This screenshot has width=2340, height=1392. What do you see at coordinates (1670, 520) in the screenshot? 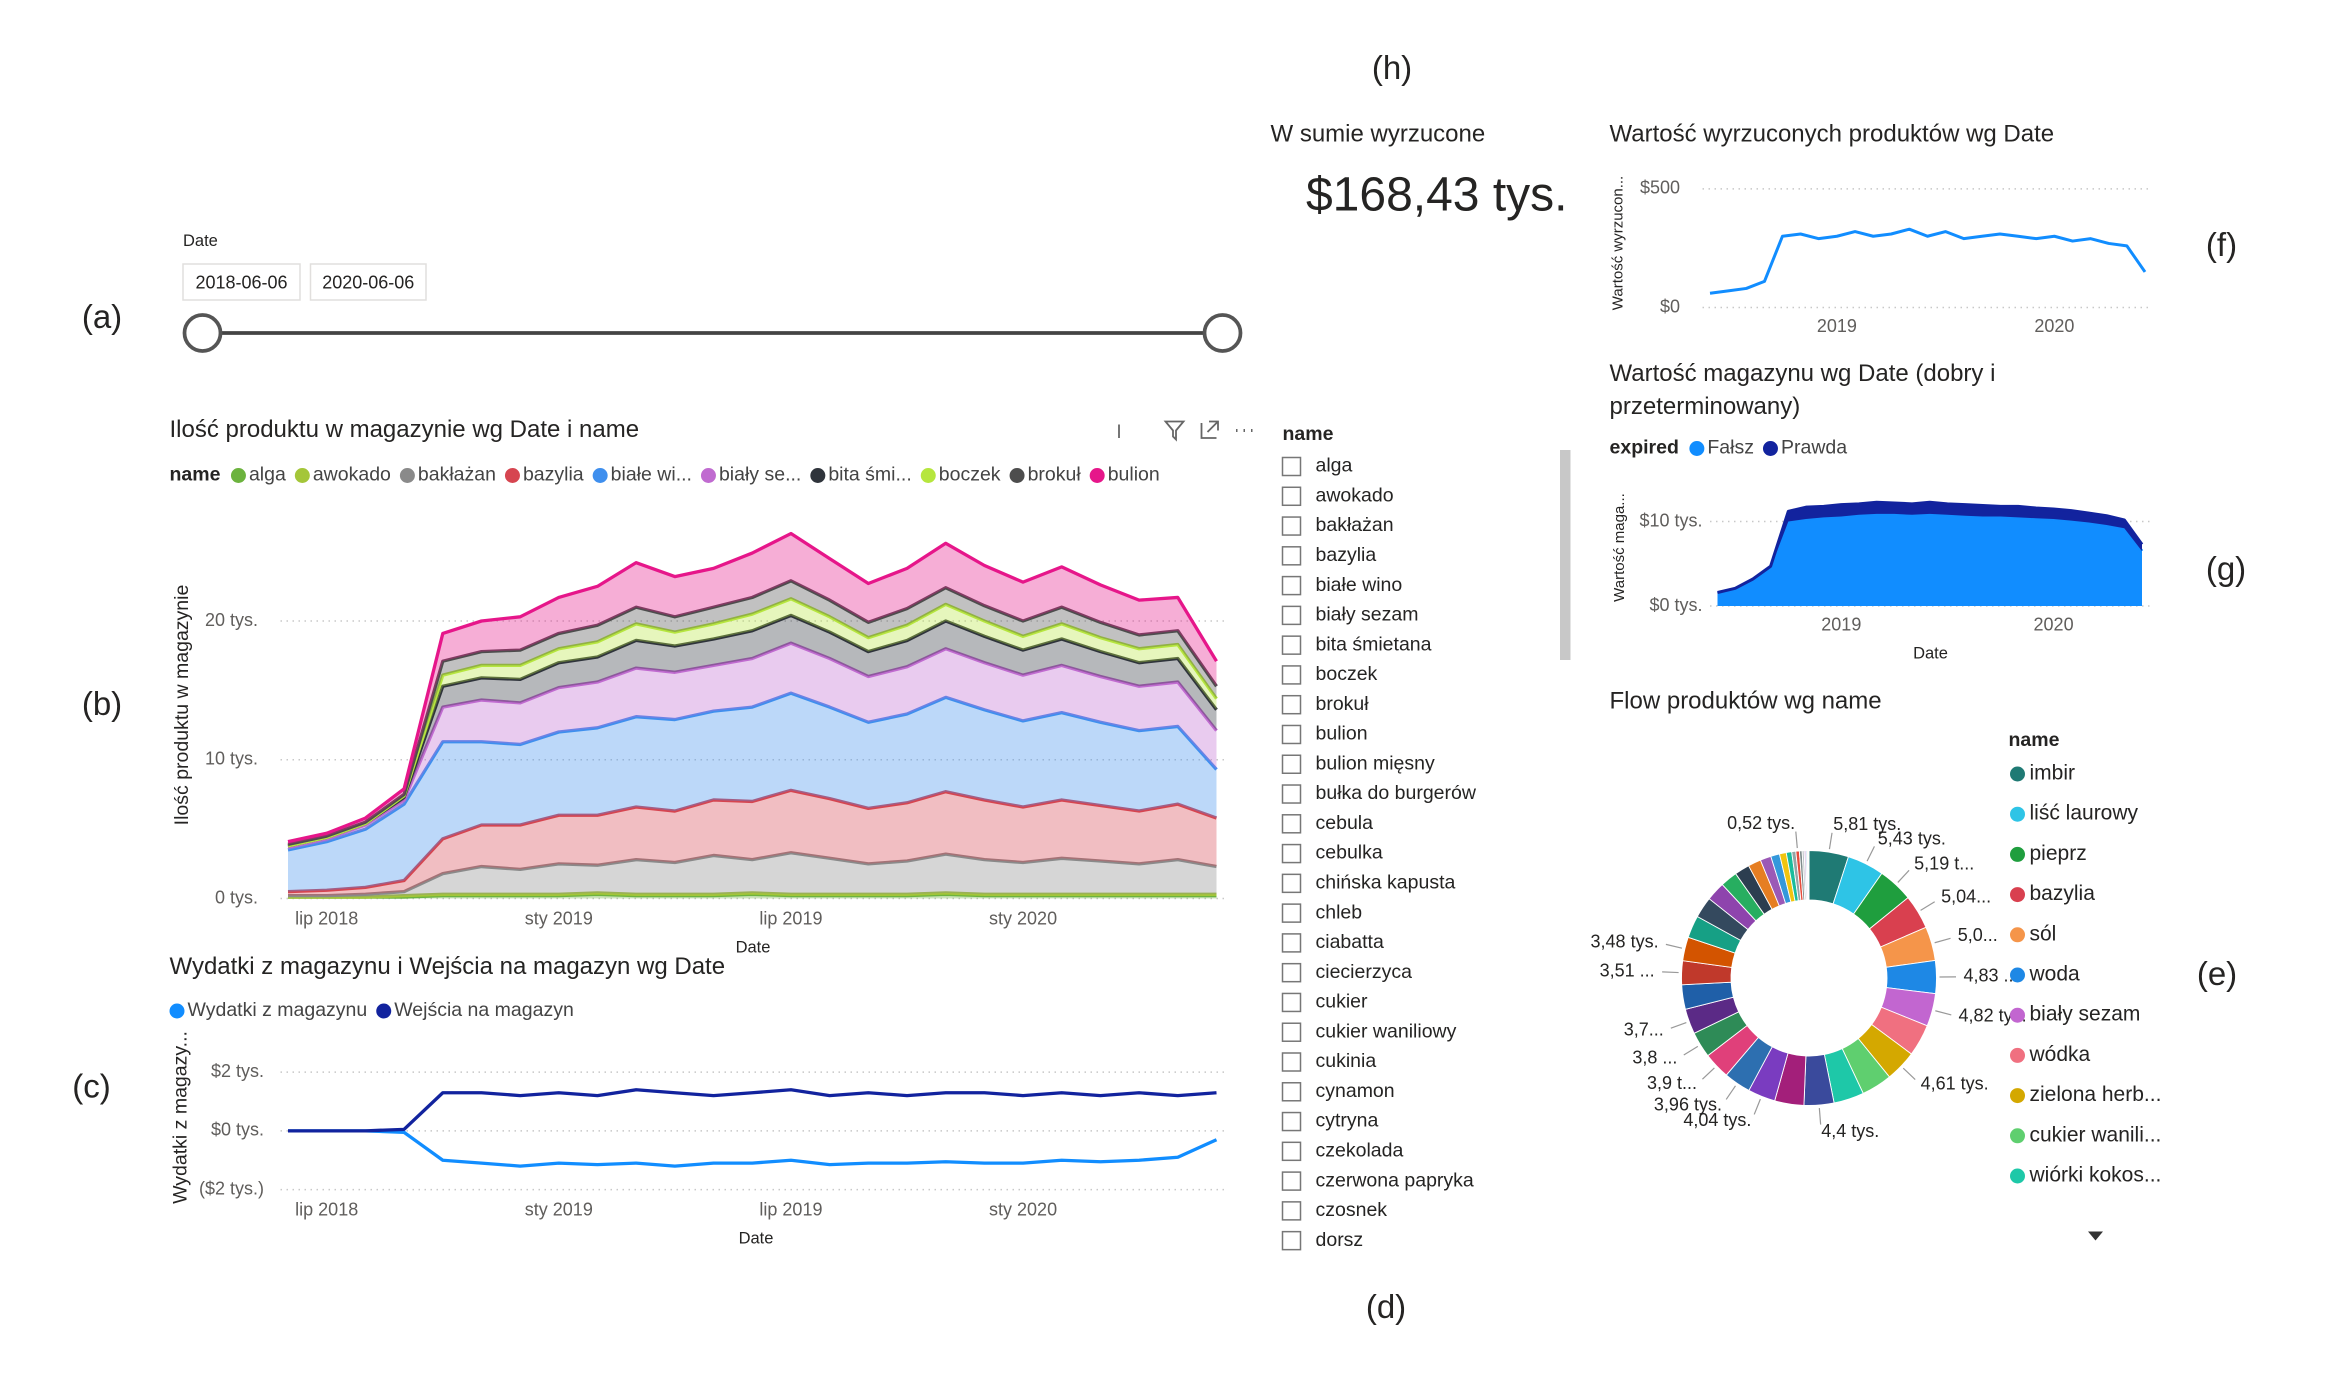
I see `y-tick-label: $10 tys.` at bounding box center [1670, 520].